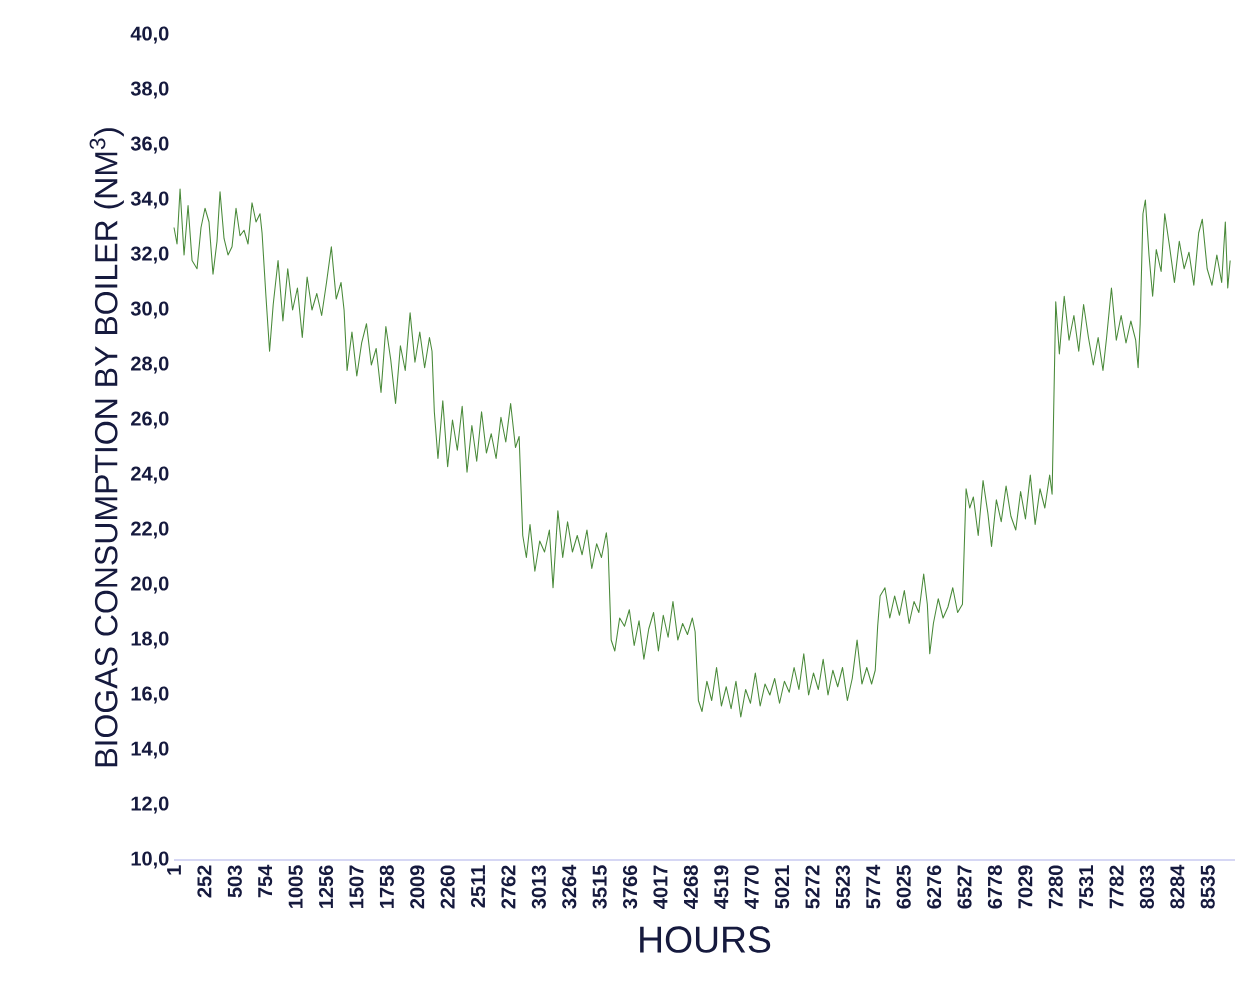 The height and width of the screenshot is (1007, 1252). Describe the element at coordinates (705, 939) in the screenshot. I see `x-axis-title: HOURS` at that location.